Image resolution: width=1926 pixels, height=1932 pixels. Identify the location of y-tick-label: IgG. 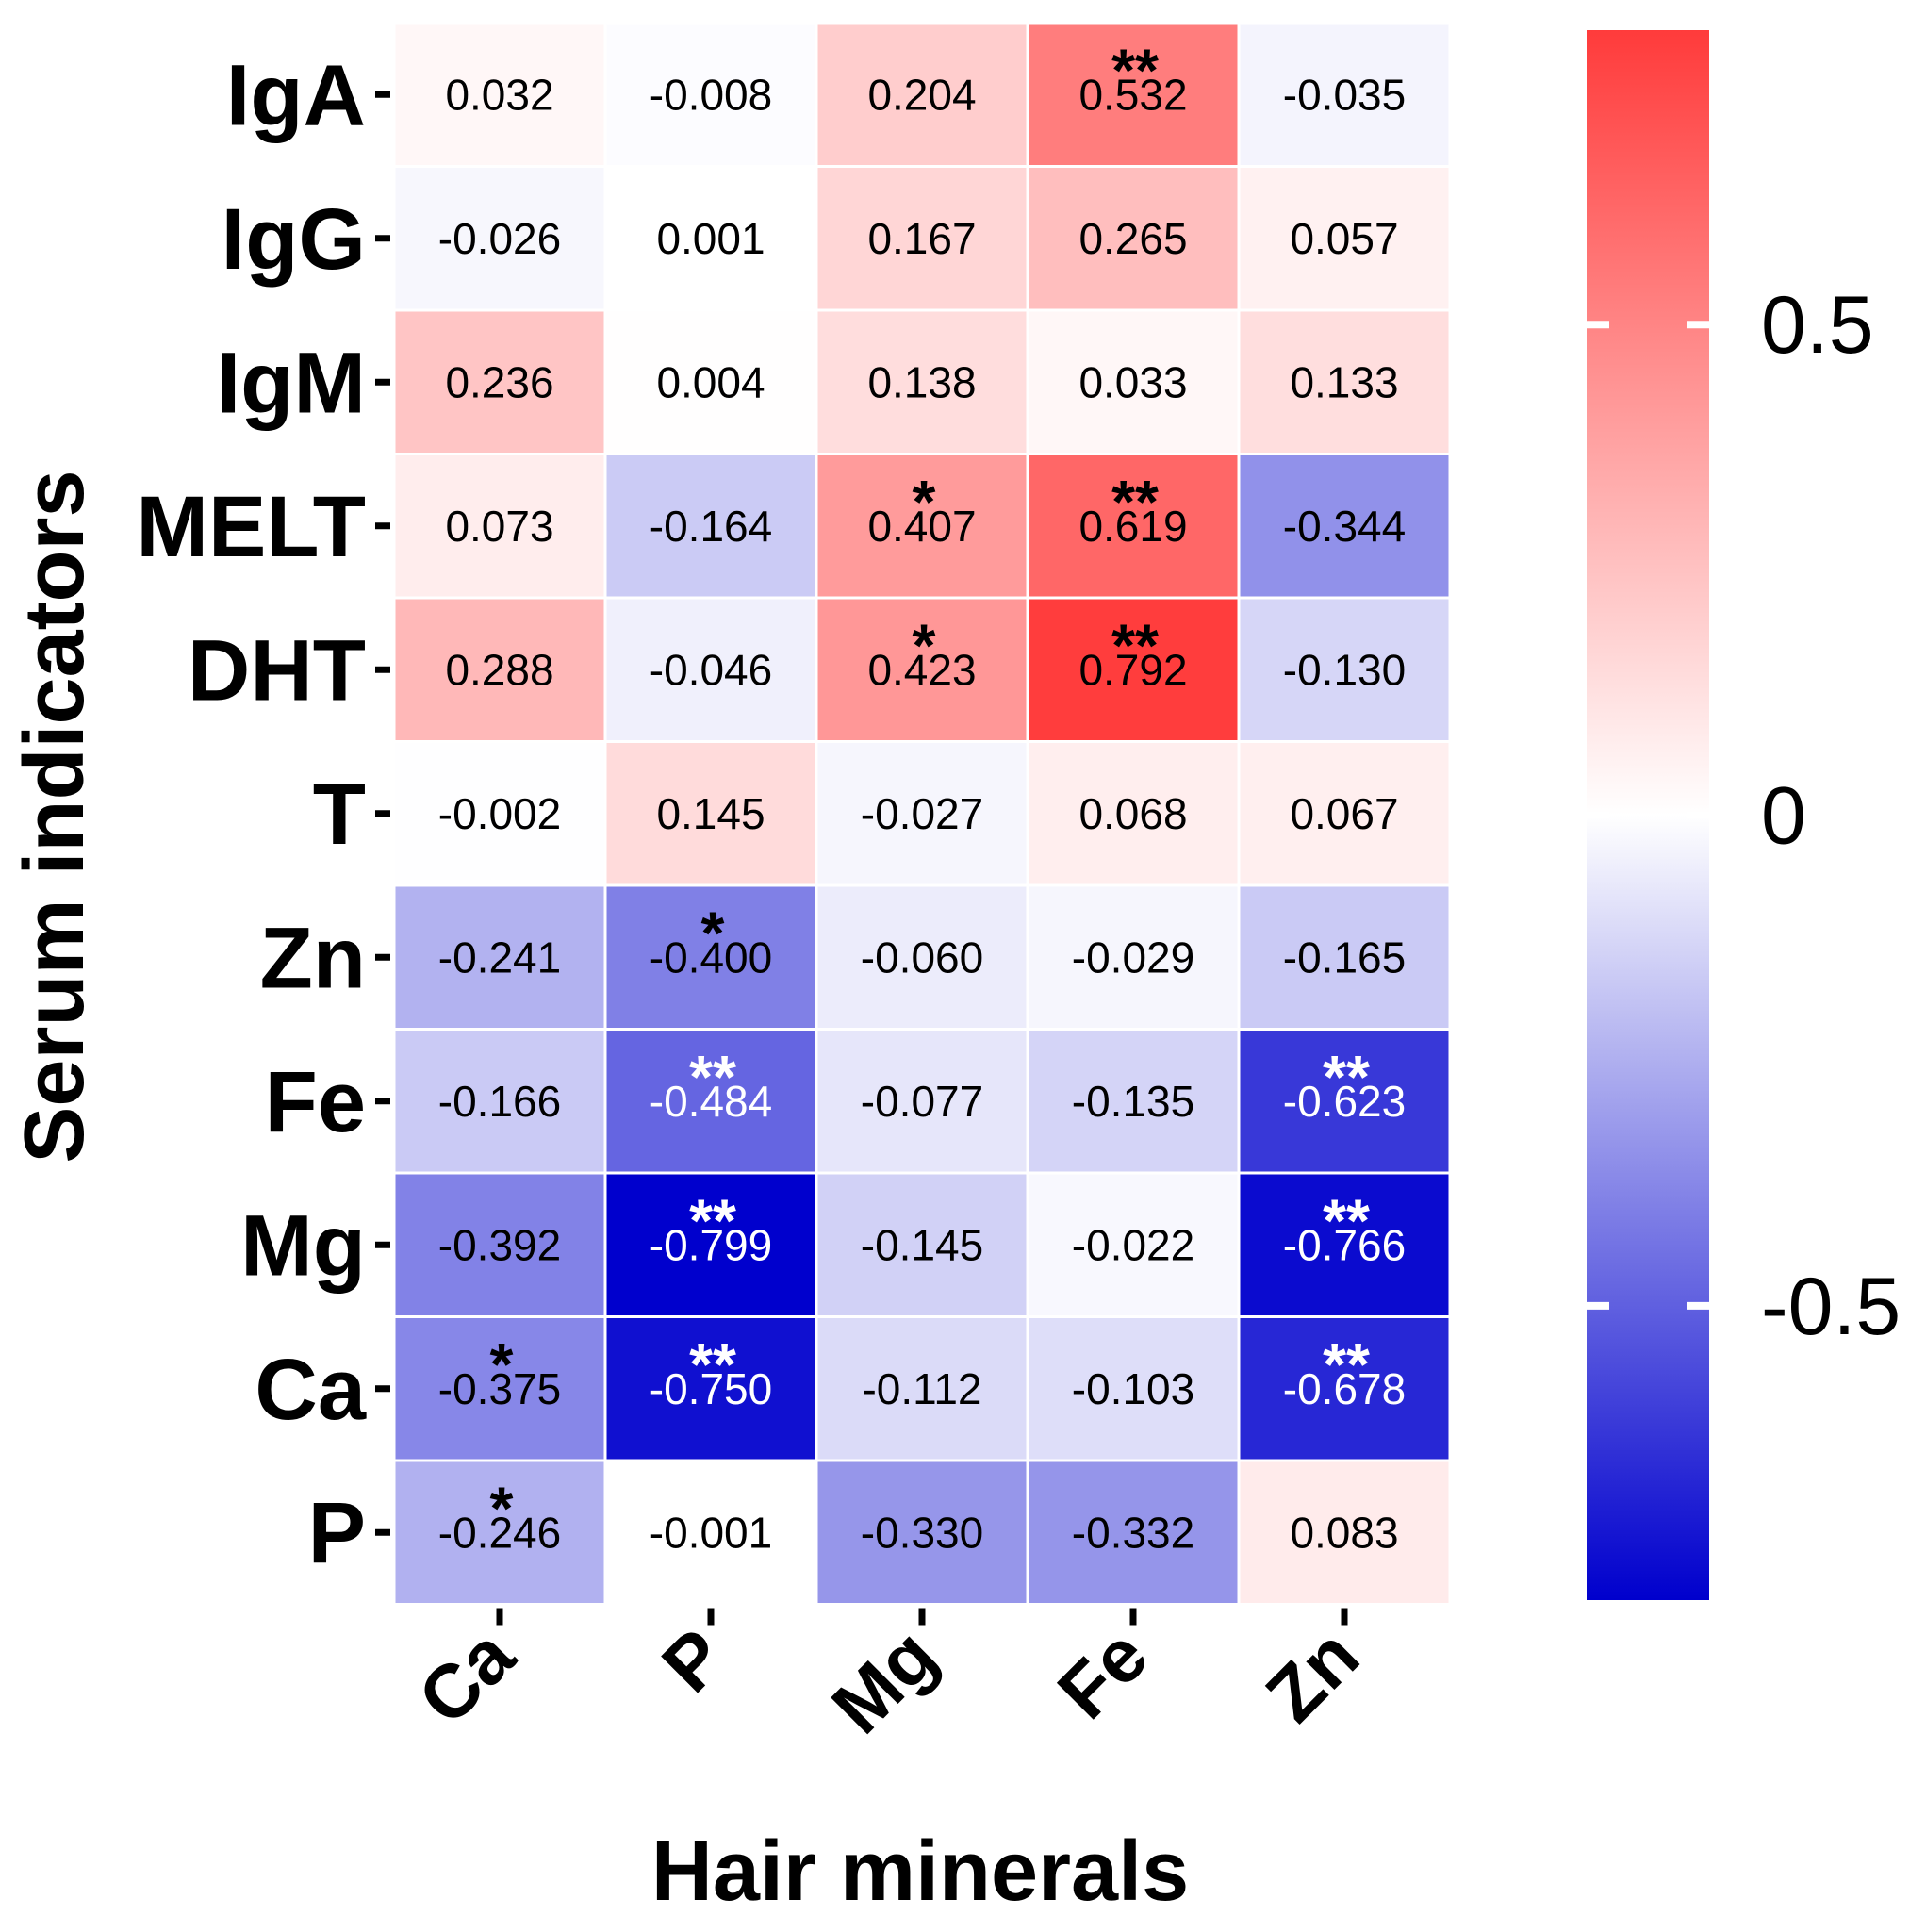
(294, 239).